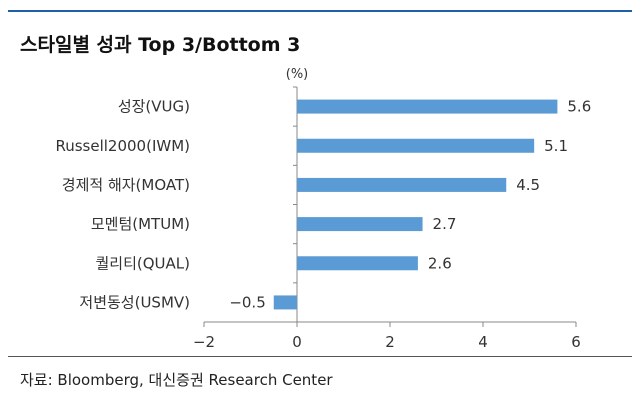  Describe the element at coordinates (142, 263) in the screenshot. I see `category-label: 퀄리티(QUAL)` at that location.